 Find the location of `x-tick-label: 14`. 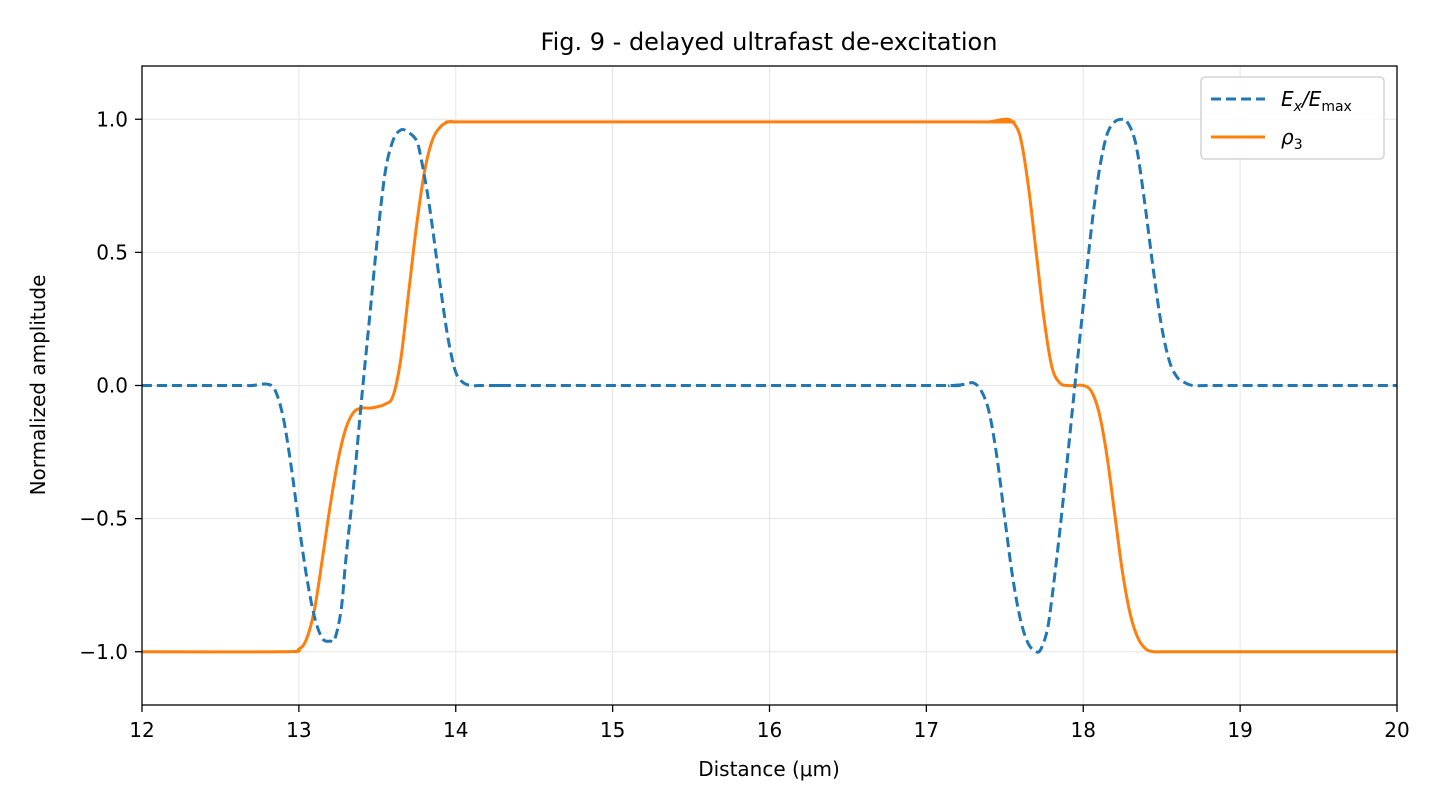

x-tick-label: 14 is located at coordinates (455, 730).